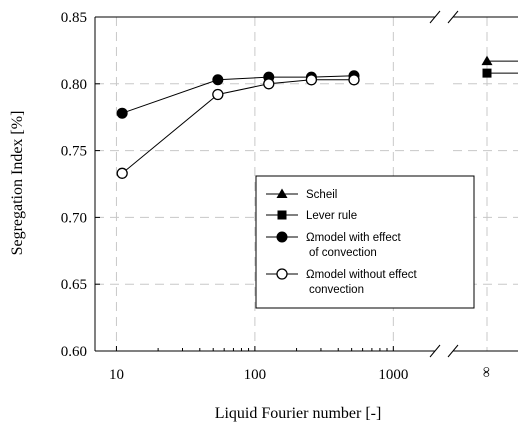  What do you see at coordinates (74, 352) in the screenshot?
I see `y-tick-label: 0.60` at bounding box center [74, 352].